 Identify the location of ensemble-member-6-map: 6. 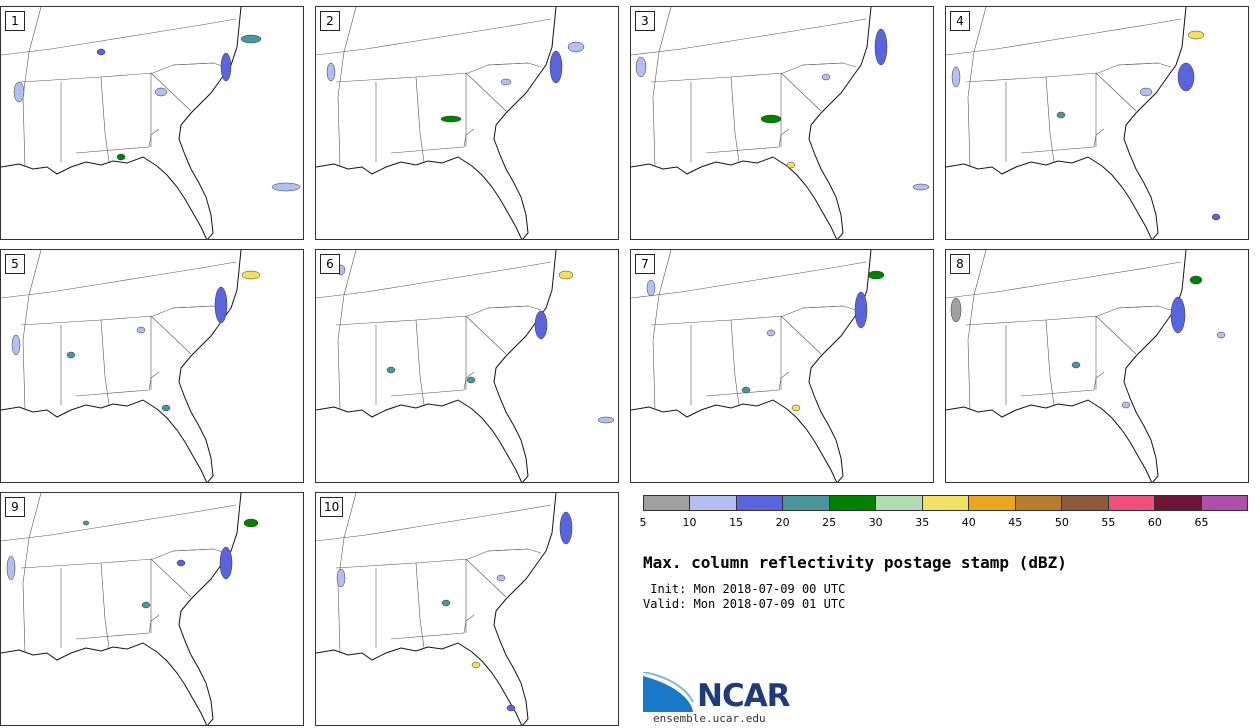
(467, 366).